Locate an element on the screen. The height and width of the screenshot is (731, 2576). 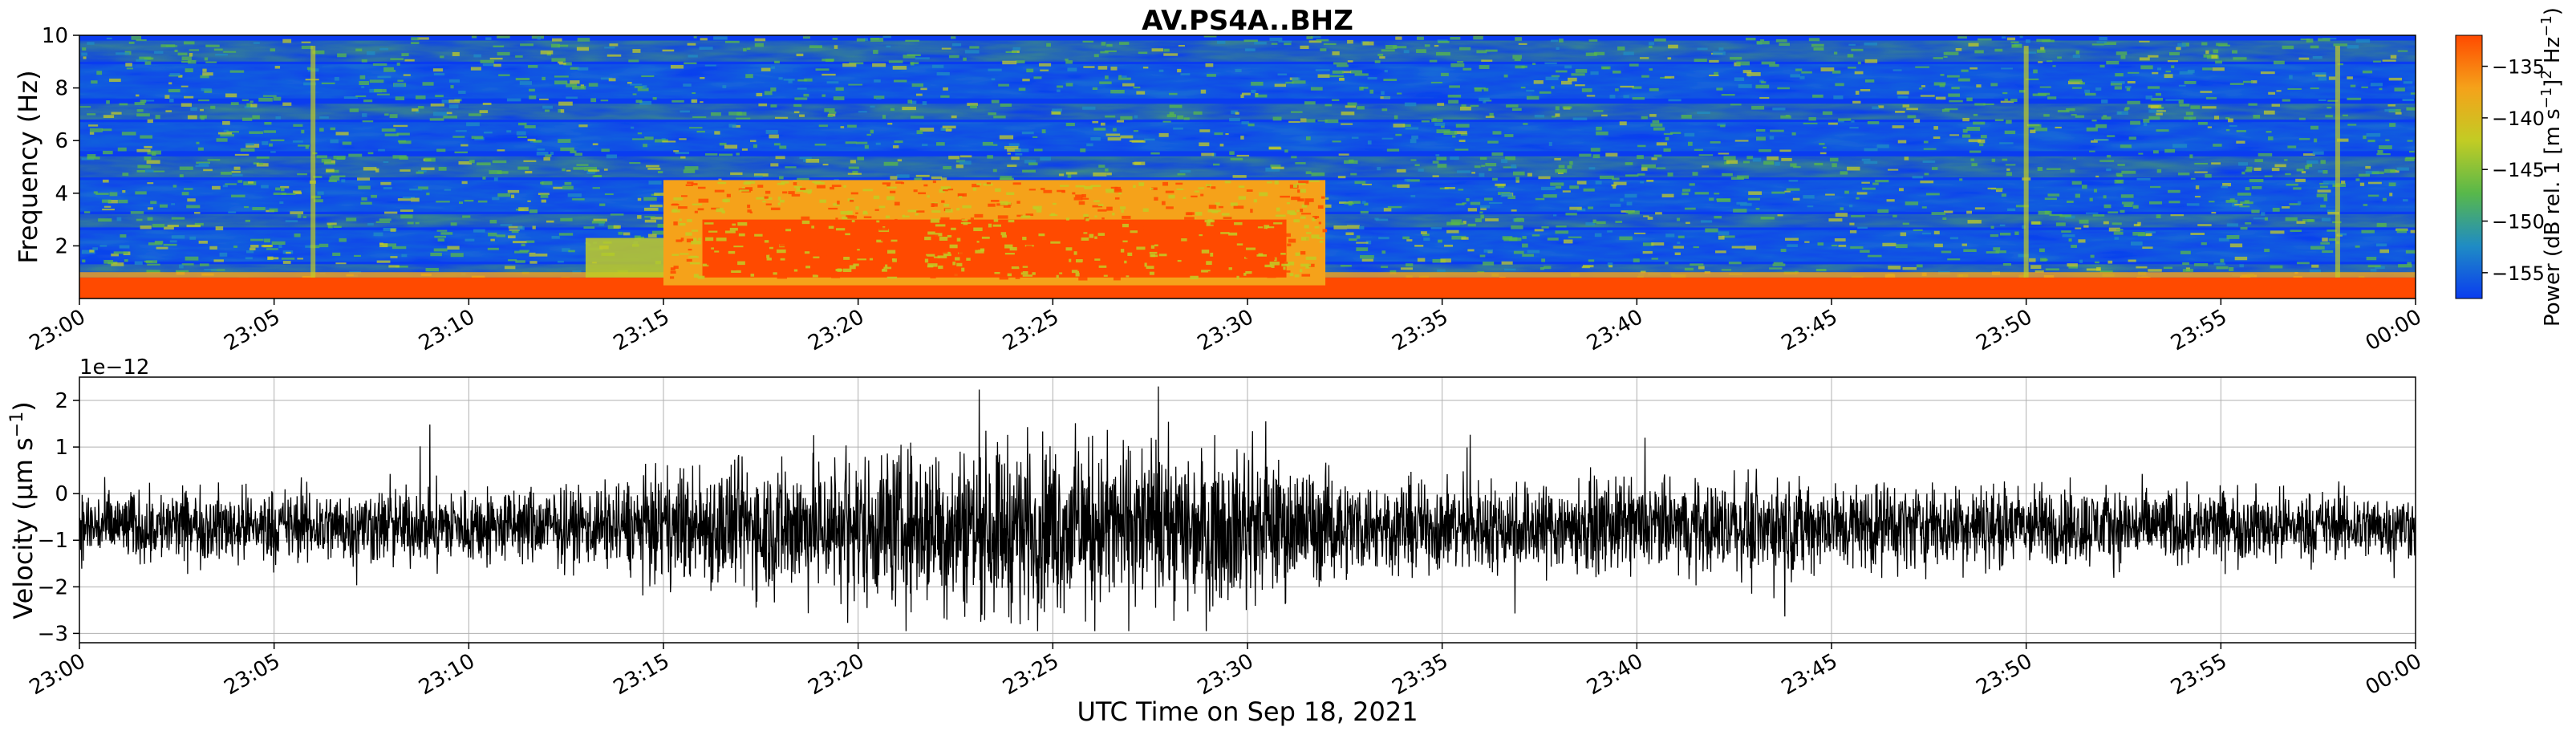
waveform-x-tick-label: 23:05 is located at coordinates (252, 674).